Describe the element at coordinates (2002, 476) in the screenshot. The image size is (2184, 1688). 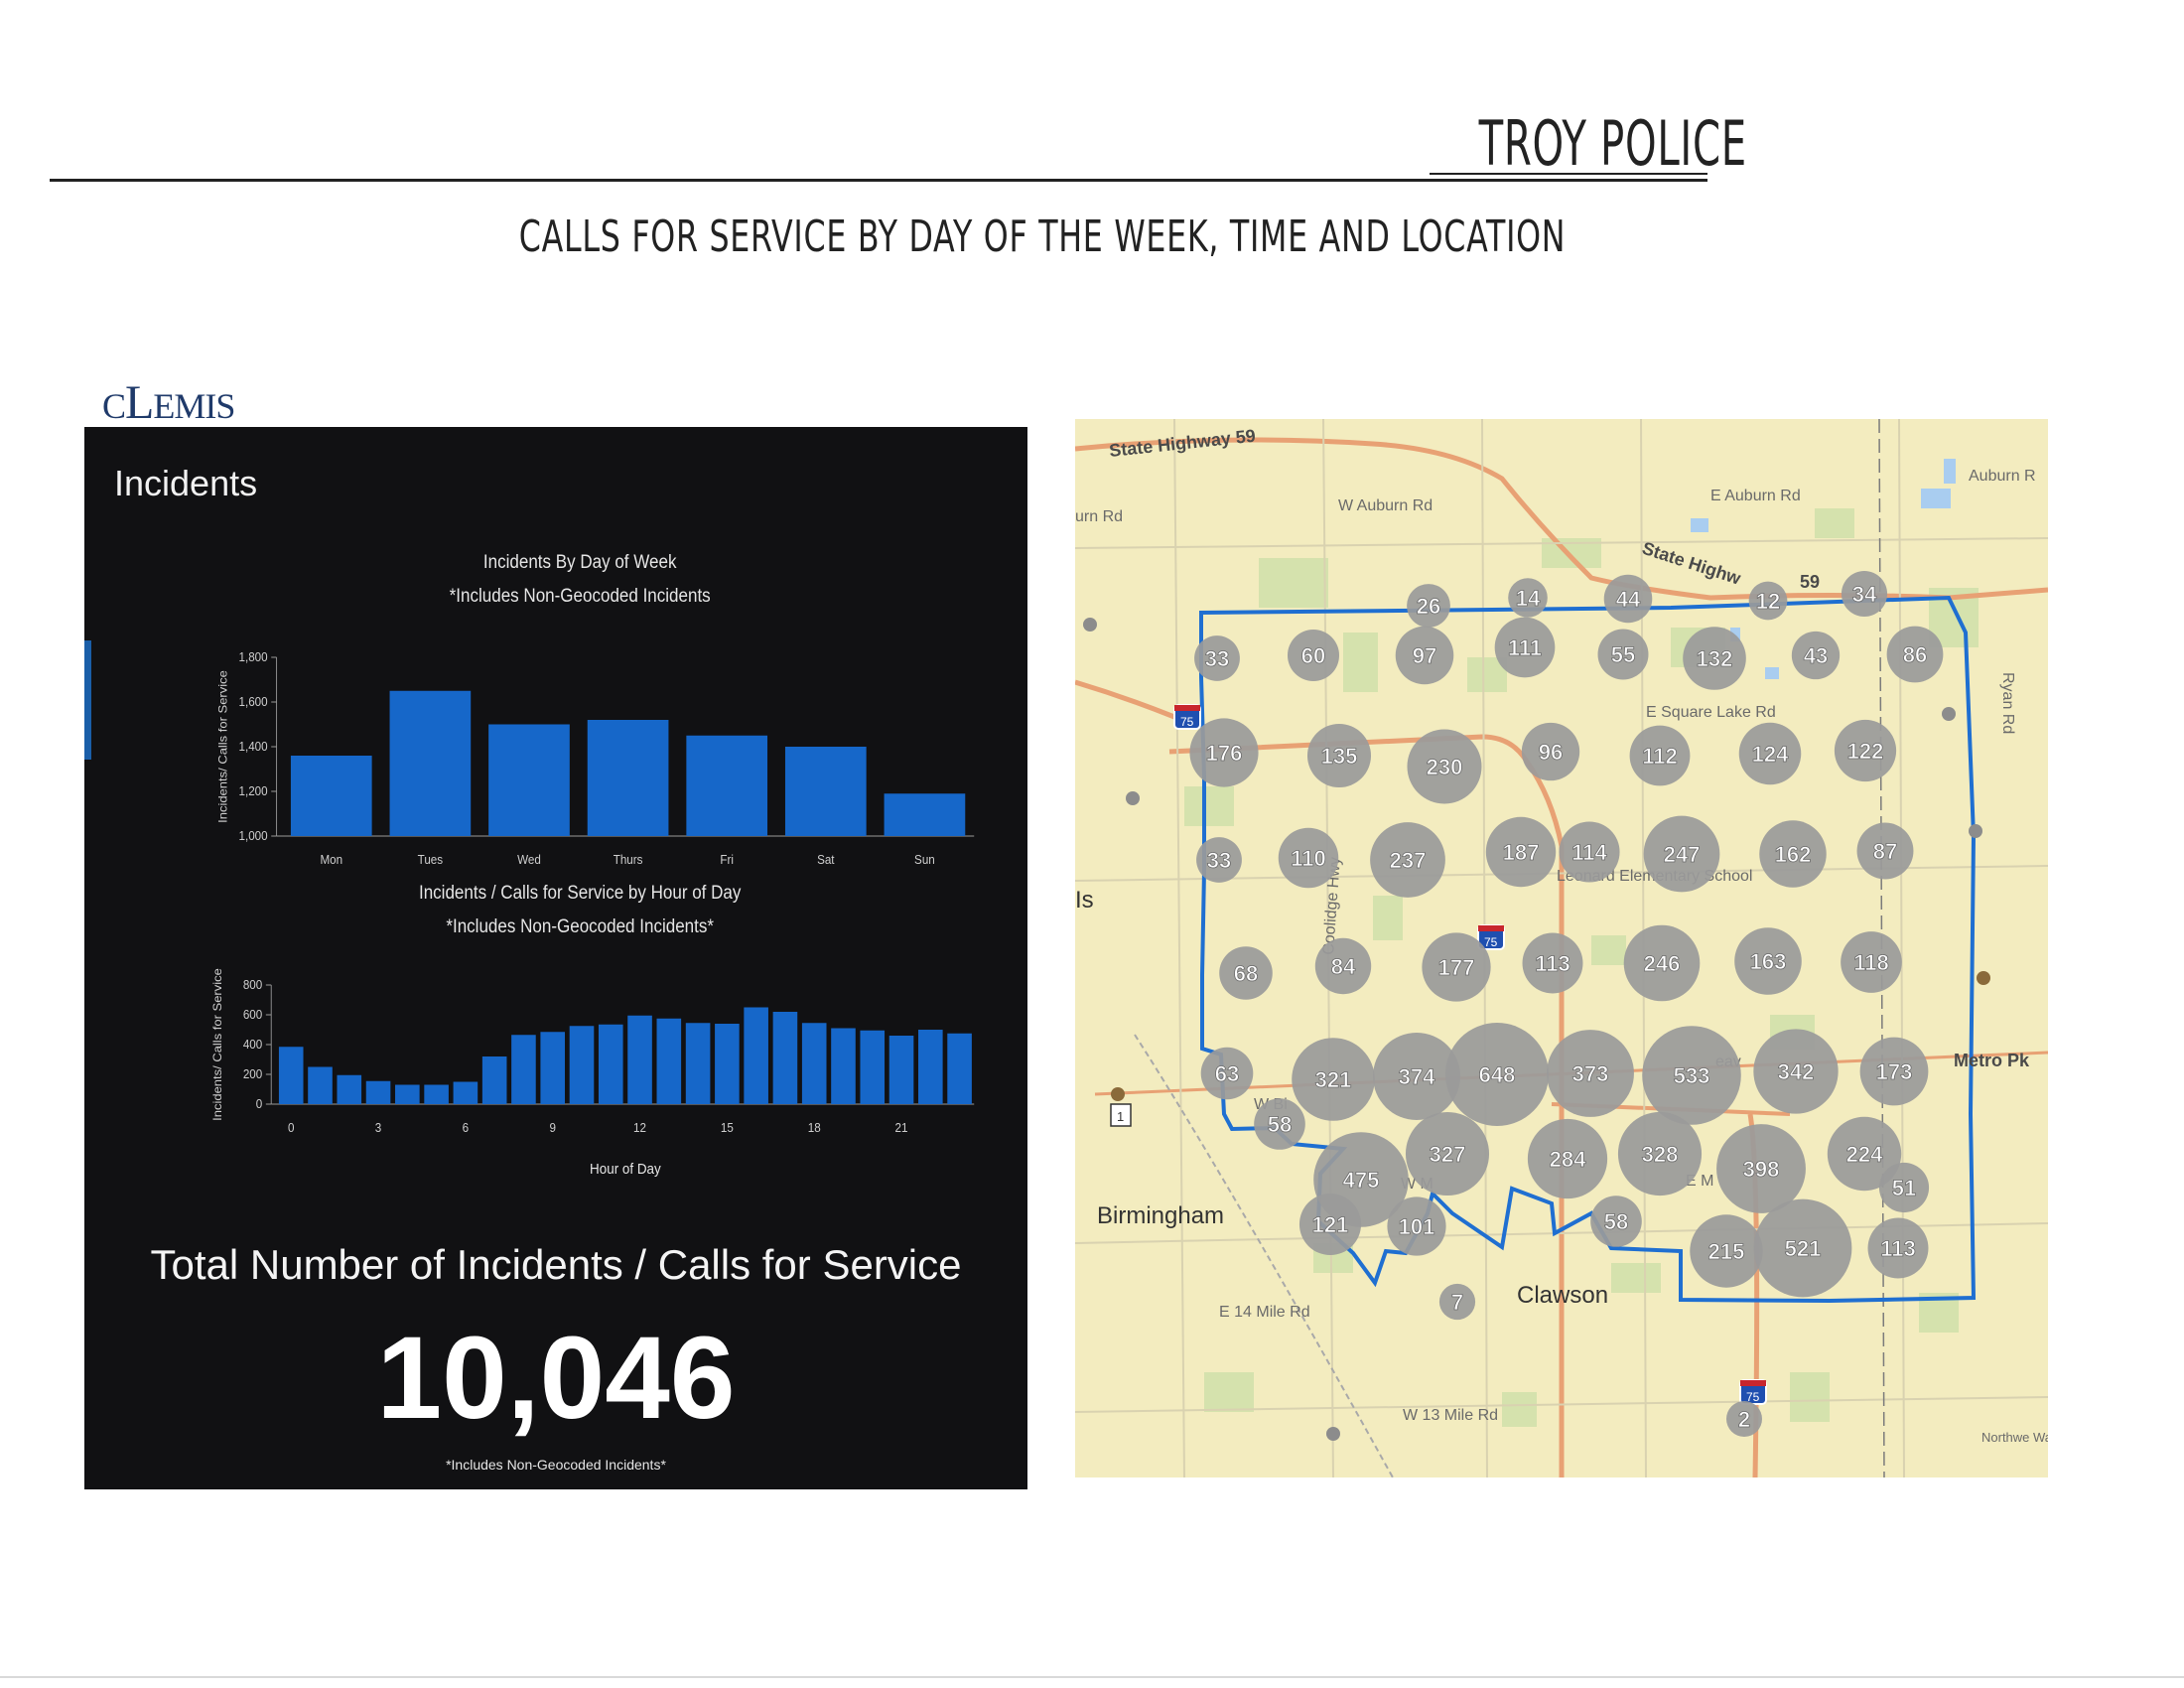
I see `road-label-auburn-east: Auburn R` at that location.